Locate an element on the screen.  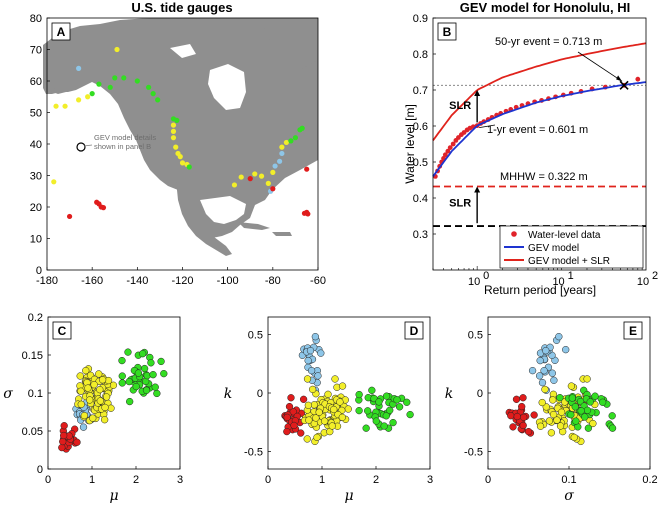
gev-ytick-label: 0.3 is located at coordinates (420, 235).